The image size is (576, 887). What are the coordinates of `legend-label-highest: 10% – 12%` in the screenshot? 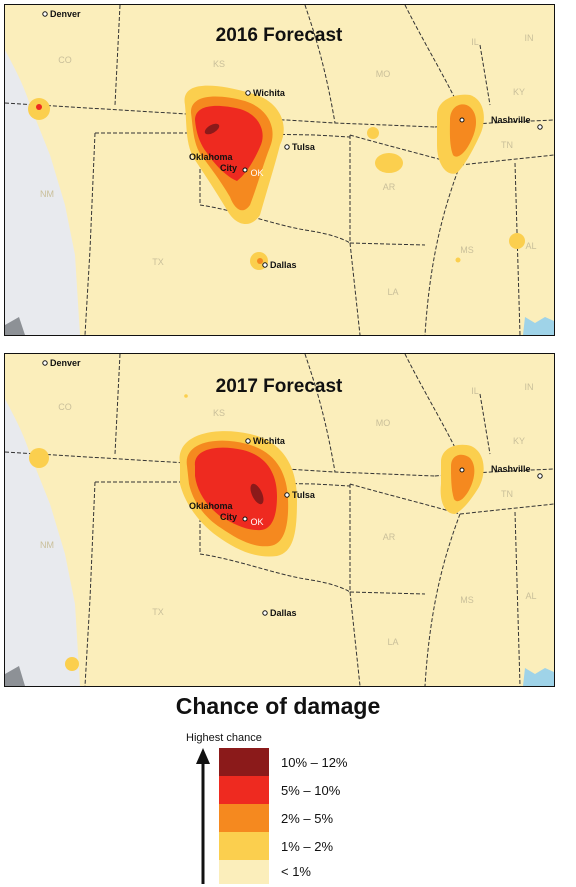 It's located at (314, 762).